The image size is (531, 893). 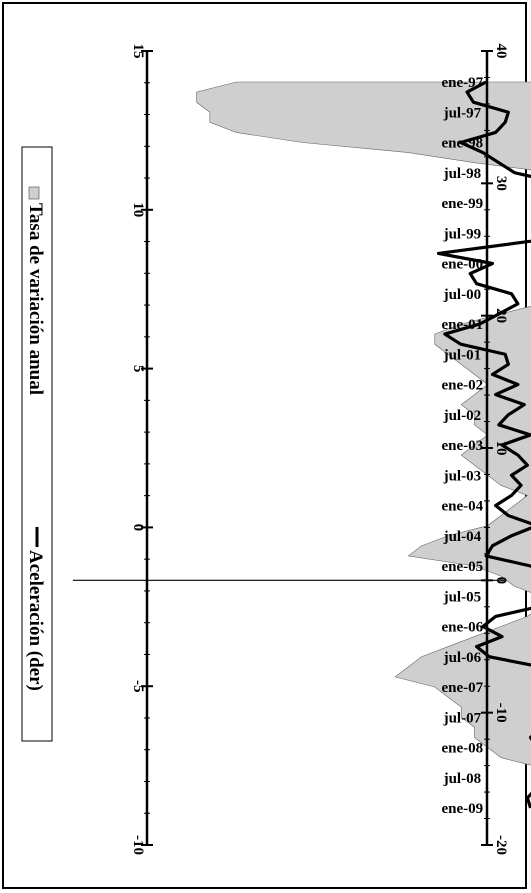 I want to click on category-label: jul-03, so click(x=462, y=476).